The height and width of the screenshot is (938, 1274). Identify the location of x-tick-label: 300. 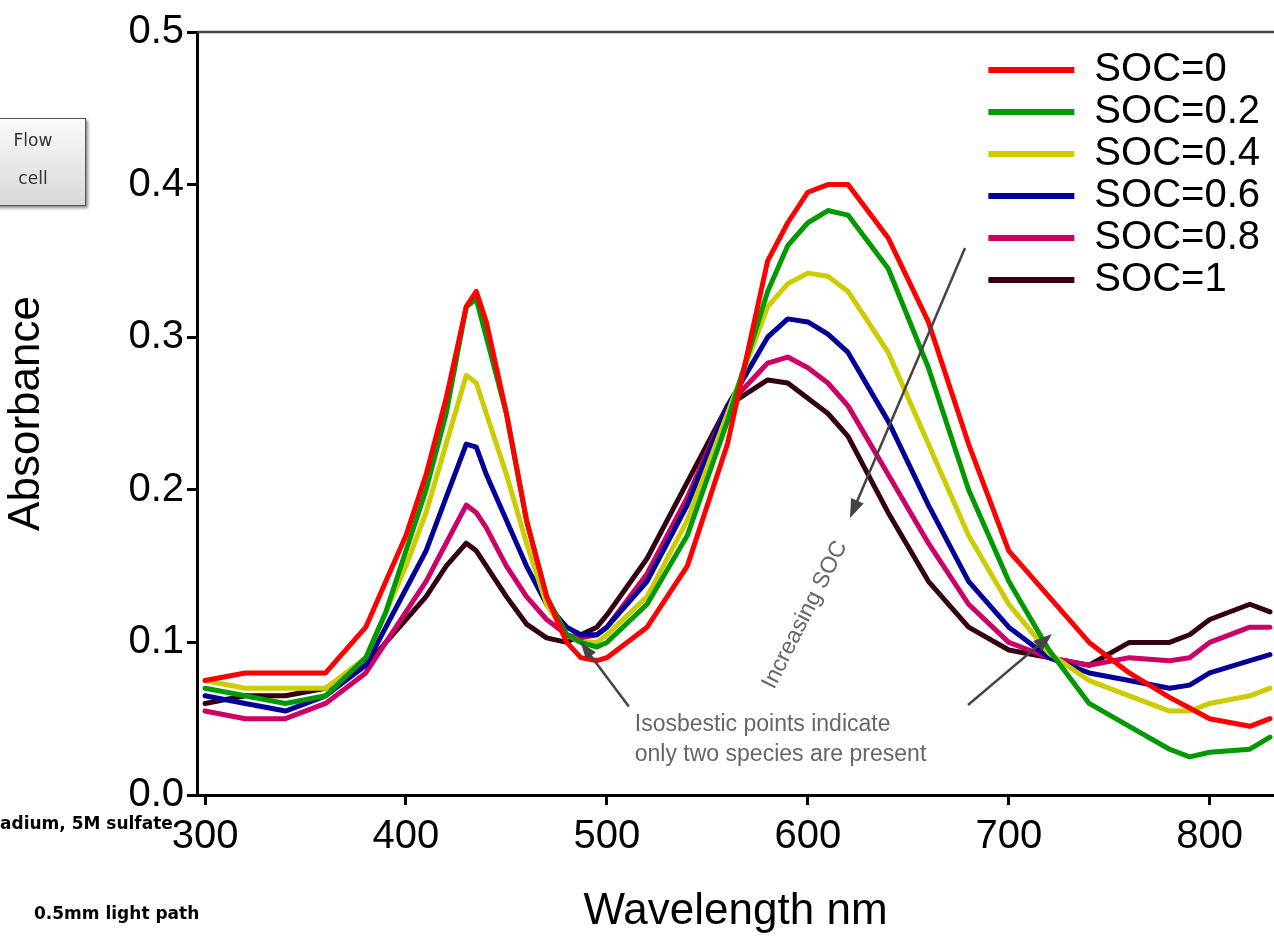
(205, 834).